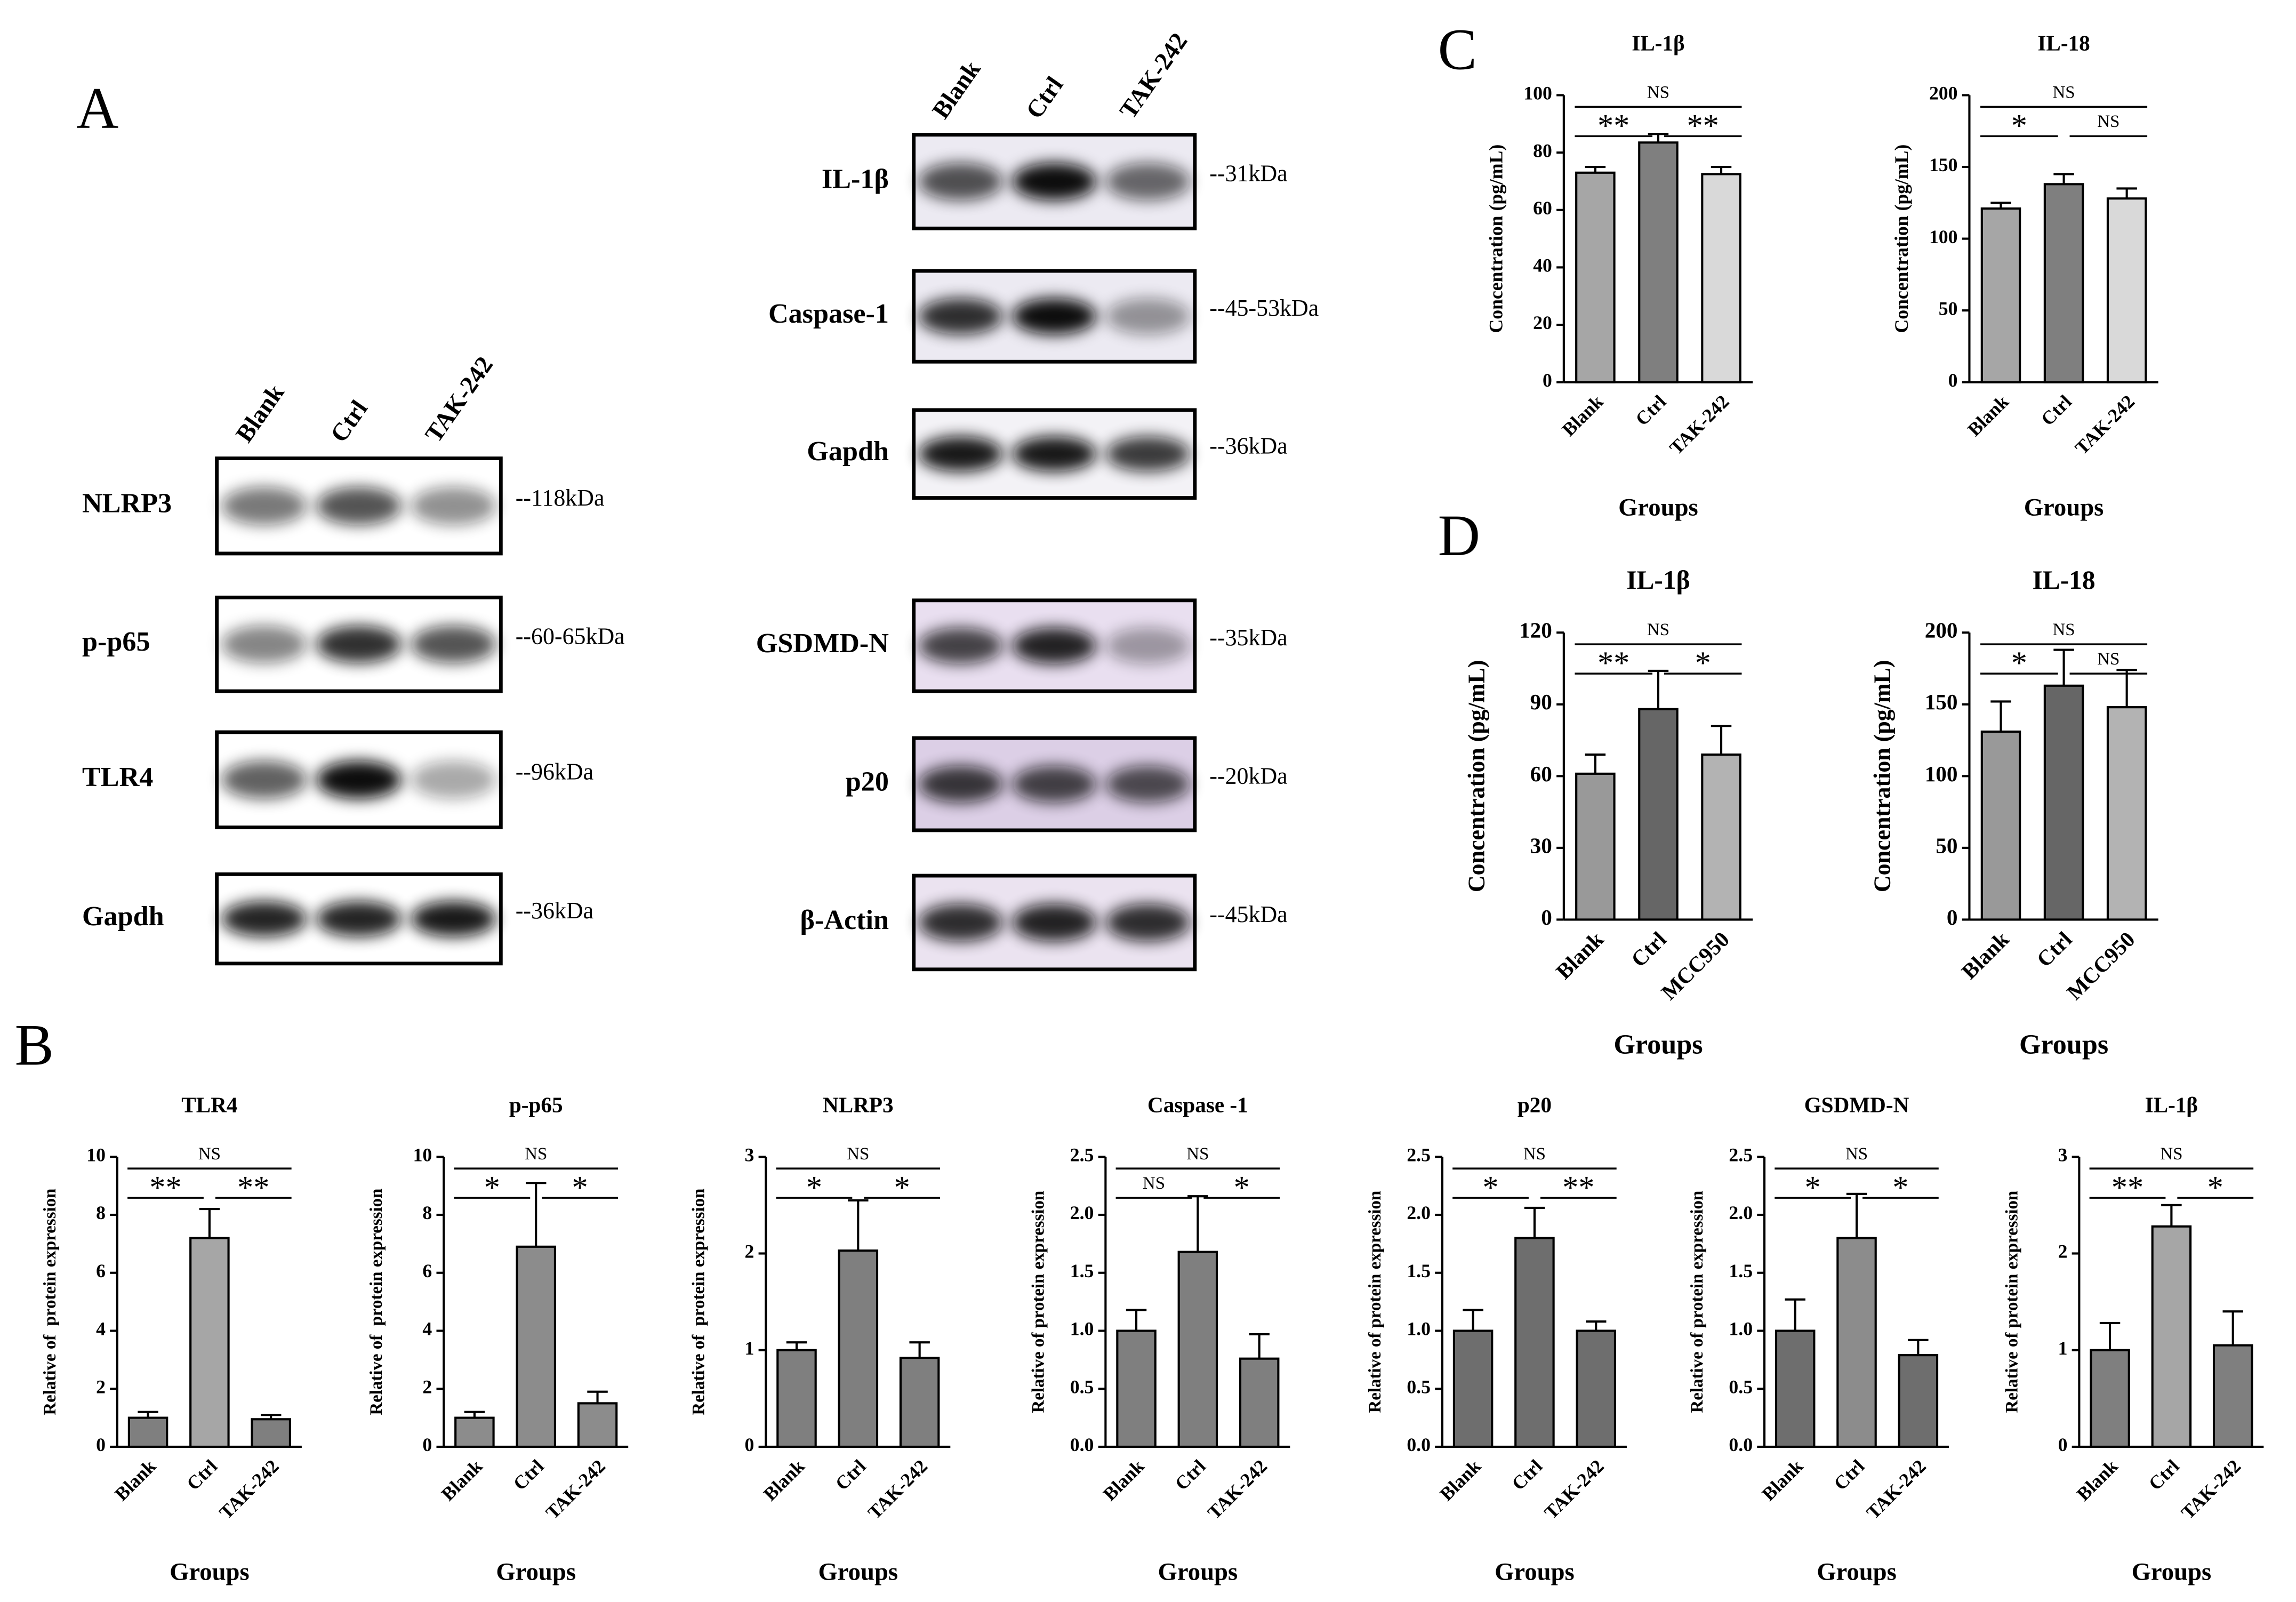 The image size is (2296, 1602). What do you see at coordinates (1264, 308) in the screenshot?
I see `size-label: --45-53kDa` at bounding box center [1264, 308].